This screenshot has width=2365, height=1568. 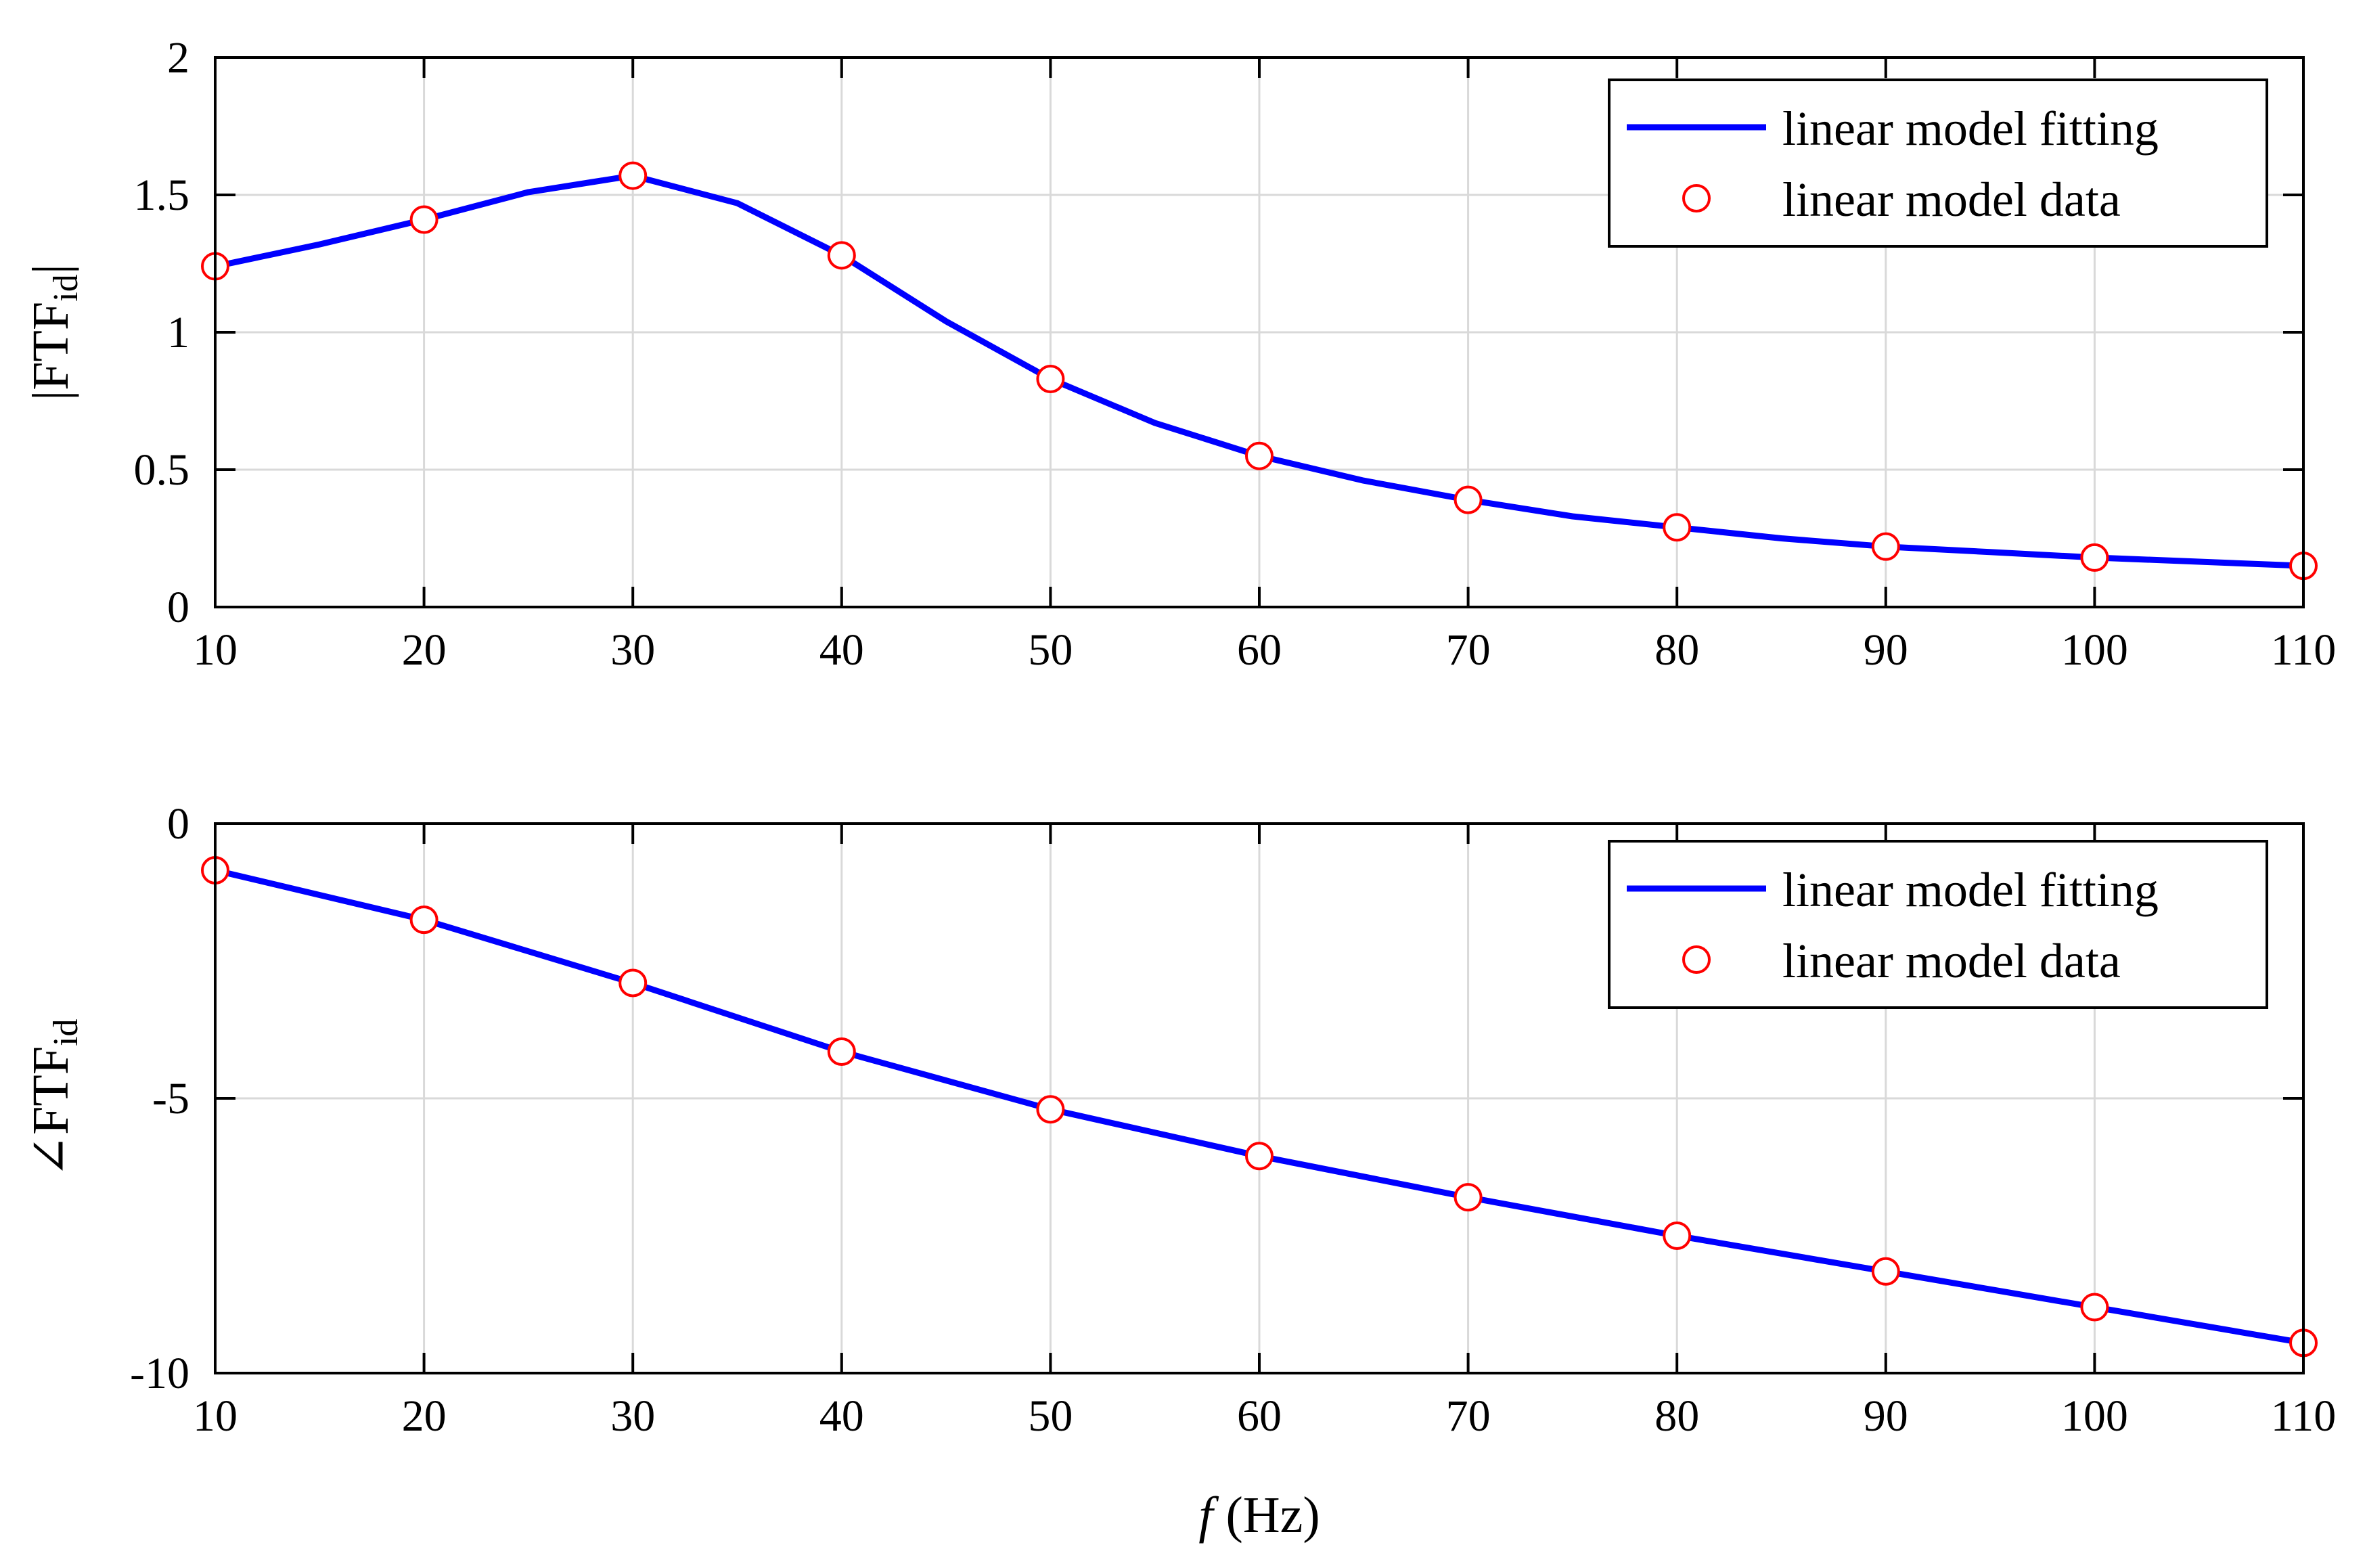 I want to click on y-tick-label: 1.5, so click(x=162, y=195).